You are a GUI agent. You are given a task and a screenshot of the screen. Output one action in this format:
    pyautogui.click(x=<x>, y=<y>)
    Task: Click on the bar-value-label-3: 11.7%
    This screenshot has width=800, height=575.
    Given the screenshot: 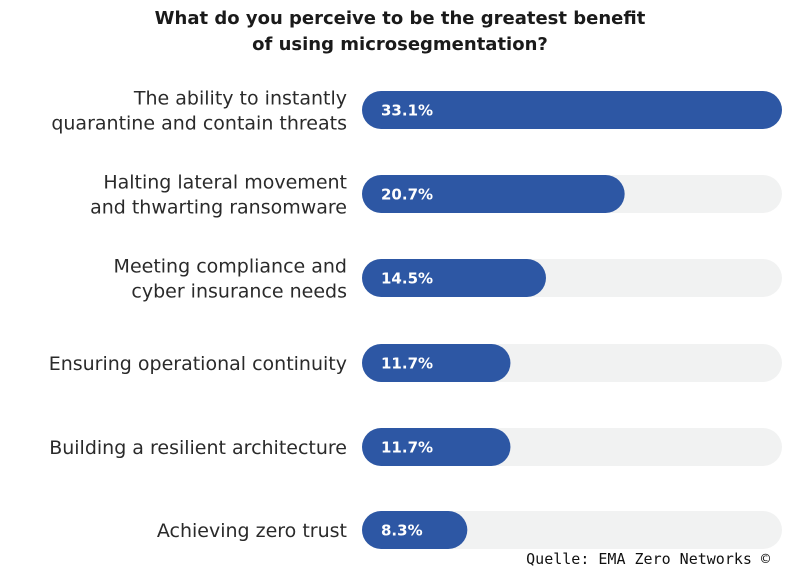 What is the action you would take?
    pyautogui.click(x=407, y=364)
    